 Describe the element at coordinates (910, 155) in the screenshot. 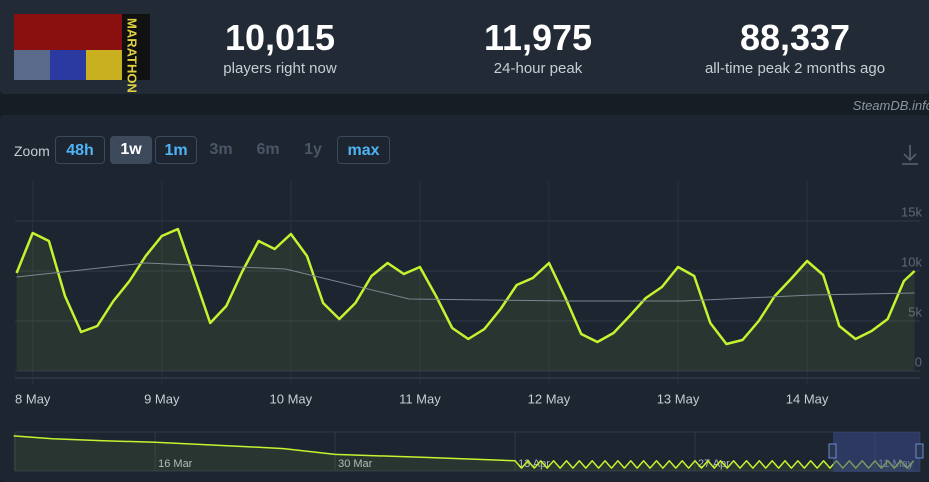

I see `download-icon` at that location.